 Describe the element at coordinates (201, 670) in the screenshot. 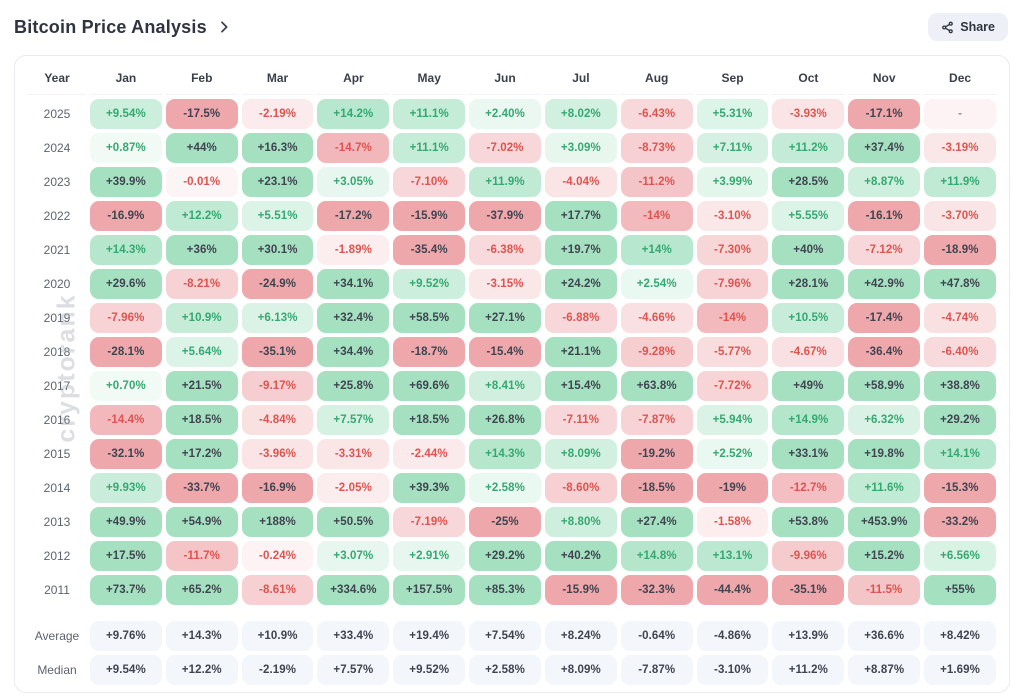

I see `summary-cell: +12.2%` at that location.